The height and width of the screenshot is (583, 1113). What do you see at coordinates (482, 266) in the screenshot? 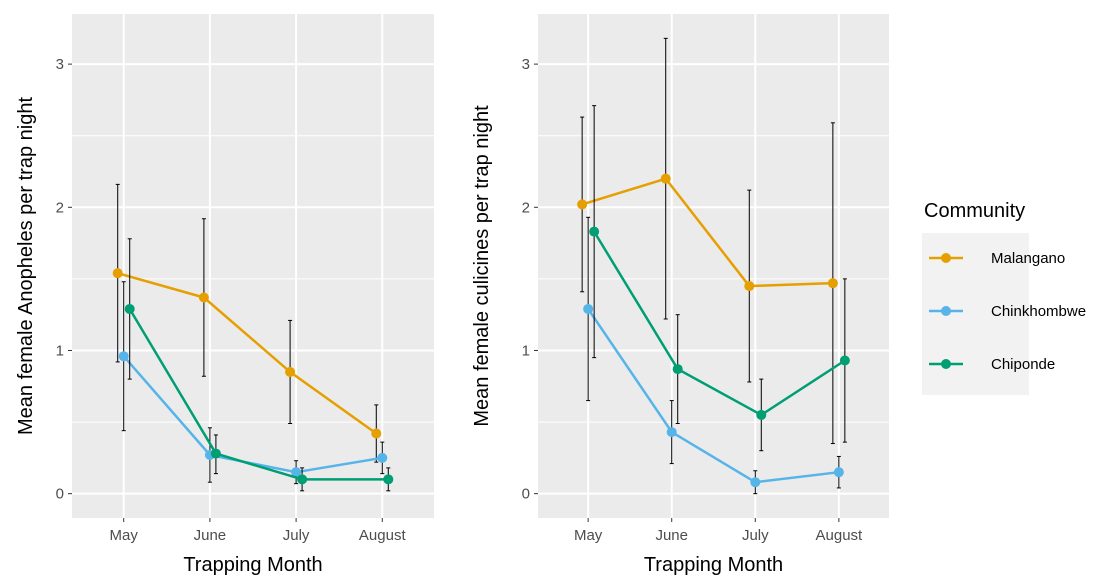
I see `y-axis-title: Mean female culicines per trap night` at bounding box center [482, 266].